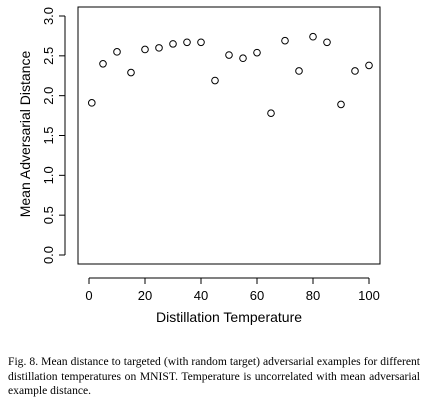 This screenshot has height=410, width=425. Describe the element at coordinates (25, 134) in the screenshot. I see `y-axis-label: Mean Adversarial Distance` at that location.